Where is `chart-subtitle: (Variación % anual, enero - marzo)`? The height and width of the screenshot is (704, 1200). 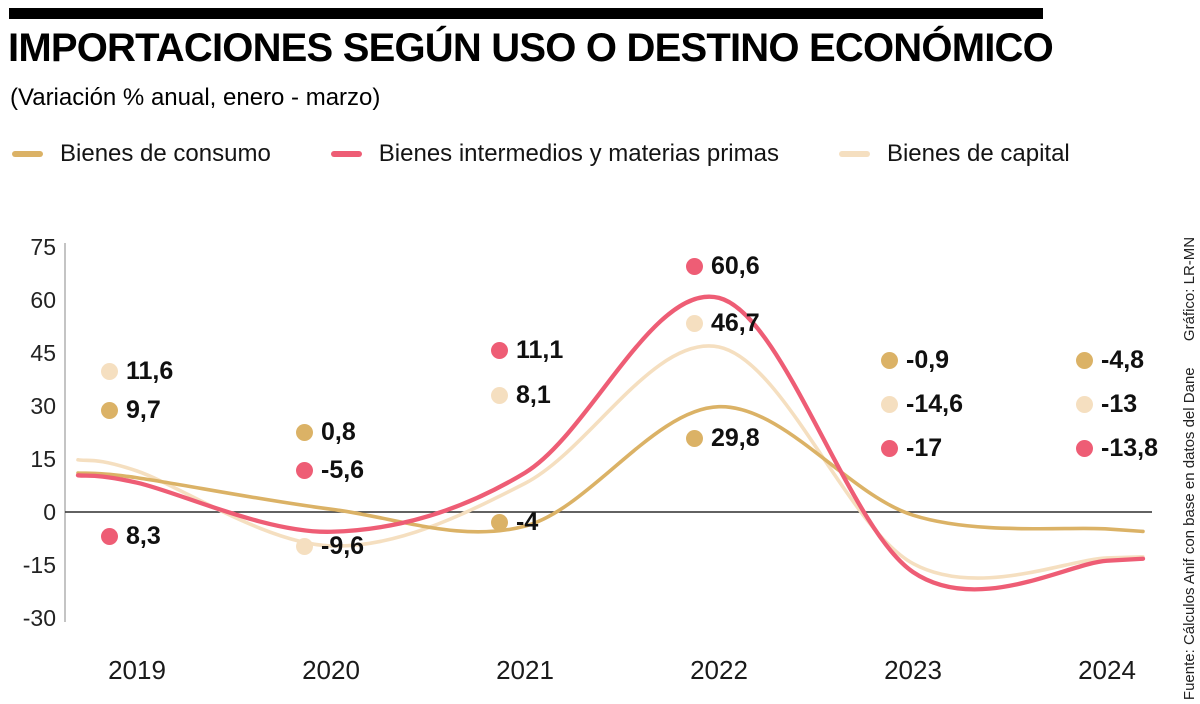 chart-subtitle: (Variación % anual, enero - marzo) is located at coordinates (195, 97).